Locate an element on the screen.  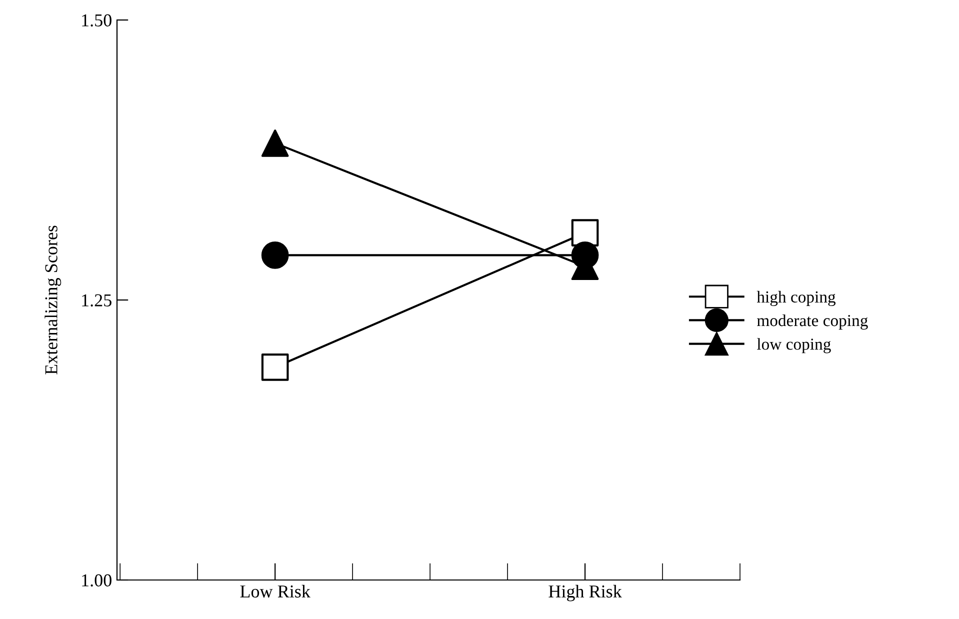
x-tick-label: Low Risk is located at coordinates (275, 591).